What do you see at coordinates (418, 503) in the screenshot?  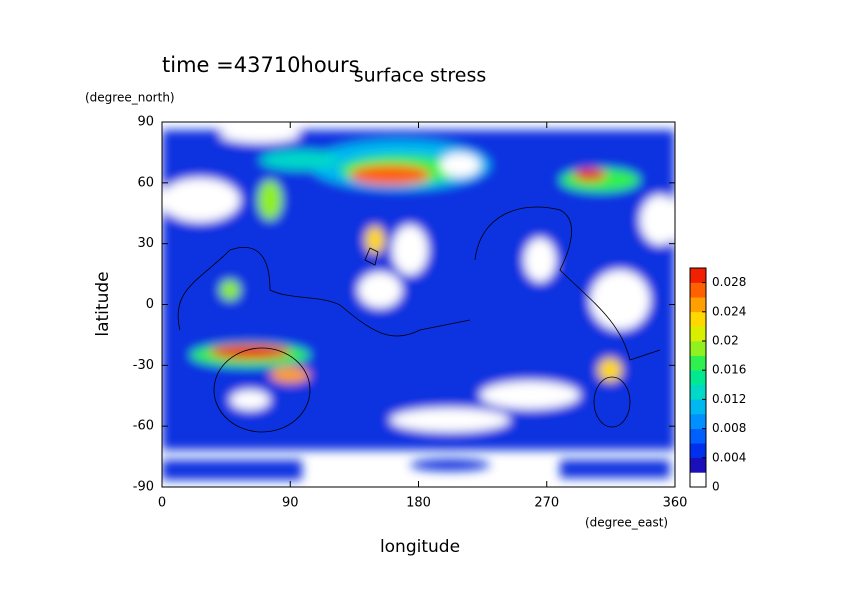 I see `x-tick-label: 180` at bounding box center [418, 503].